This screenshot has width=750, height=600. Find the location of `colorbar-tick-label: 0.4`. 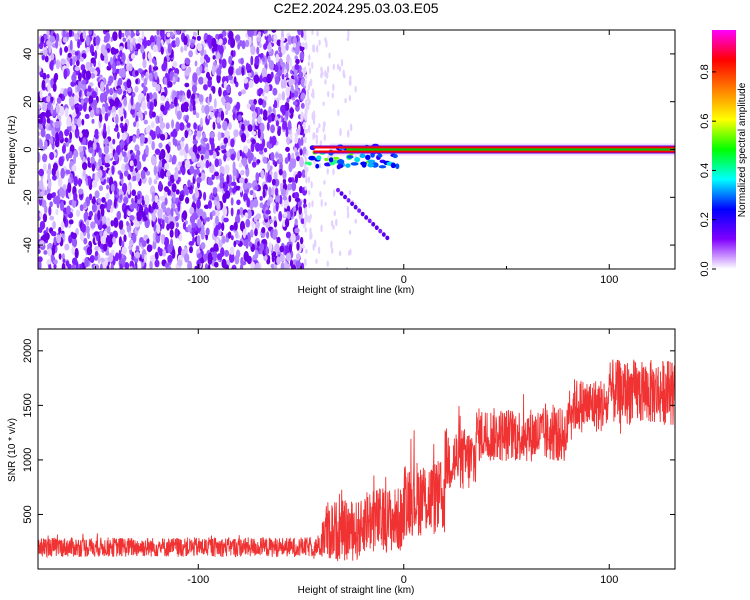

colorbar-tick-label: 0.4 is located at coordinates (705, 170).